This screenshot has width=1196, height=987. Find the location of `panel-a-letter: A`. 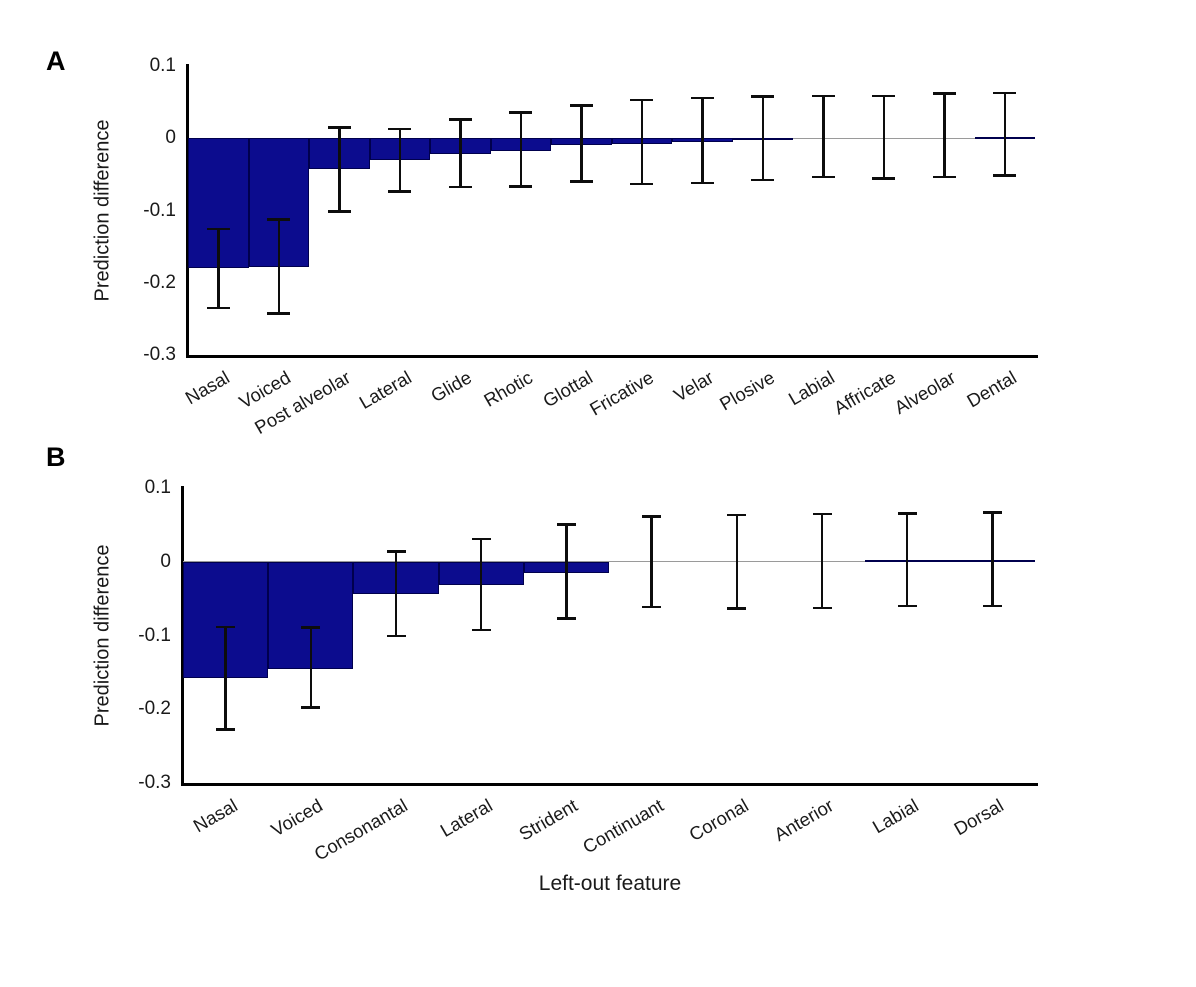

panel-a-letter: A is located at coordinates (56, 61).